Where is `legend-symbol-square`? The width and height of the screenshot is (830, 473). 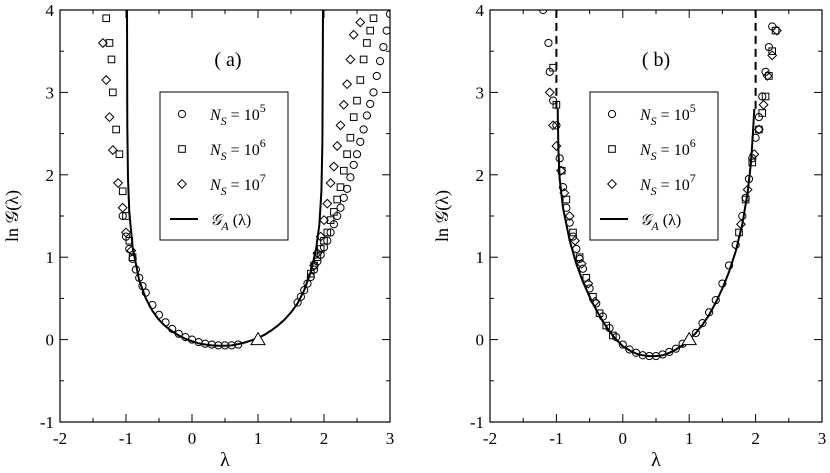 legend-symbol-square is located at coordinates (612, 149).